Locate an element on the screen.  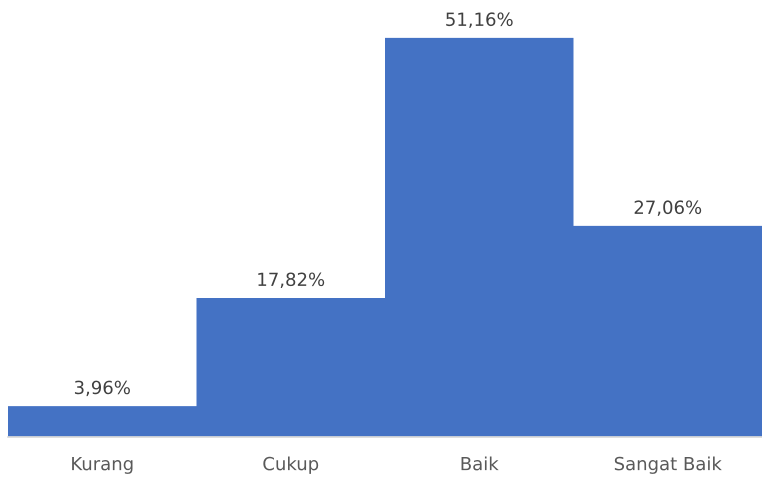
x-tick-label: Sangat Baik is located at coordinates (668, 465).